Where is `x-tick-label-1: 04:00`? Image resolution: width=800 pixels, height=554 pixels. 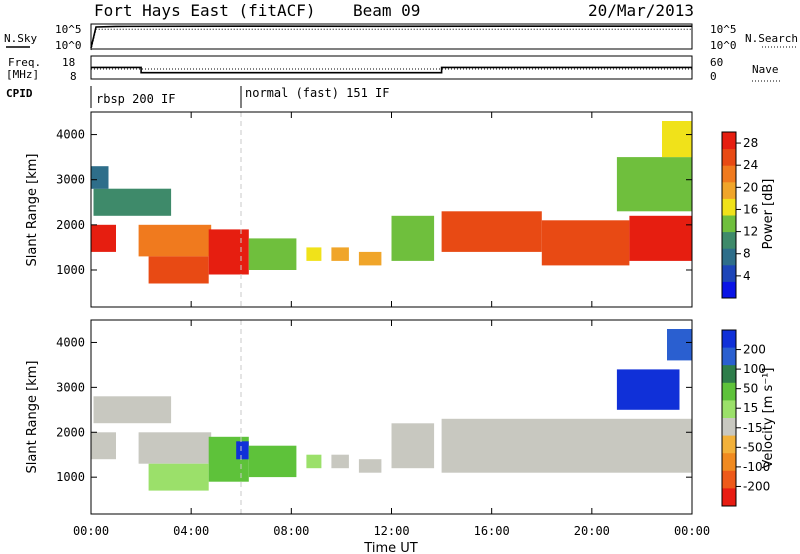 x-tick-label-1: 04:00 is located at coordinates (191, 531).